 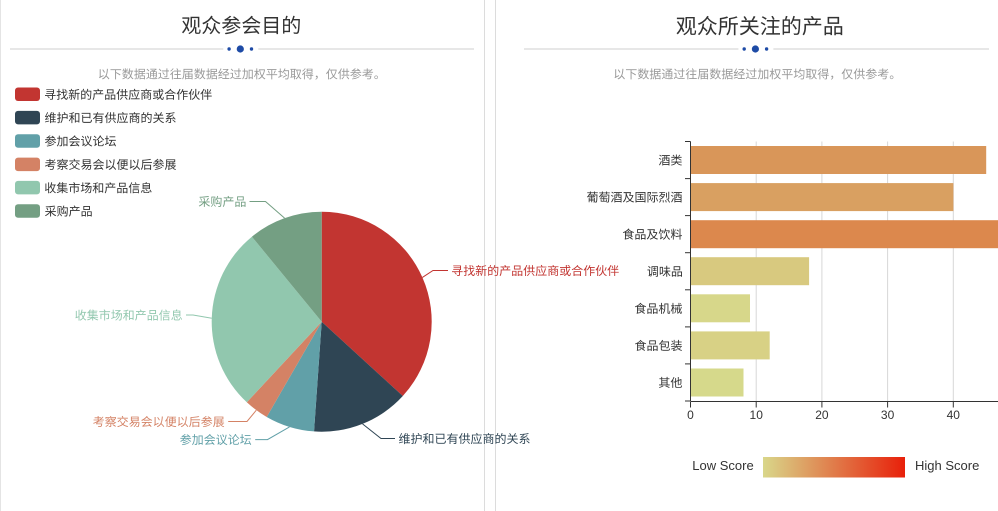 What do you see at coordinates (722, 465) in the screenshot?
I see `svg-text: Low Score` at bounding box center [722, 465].